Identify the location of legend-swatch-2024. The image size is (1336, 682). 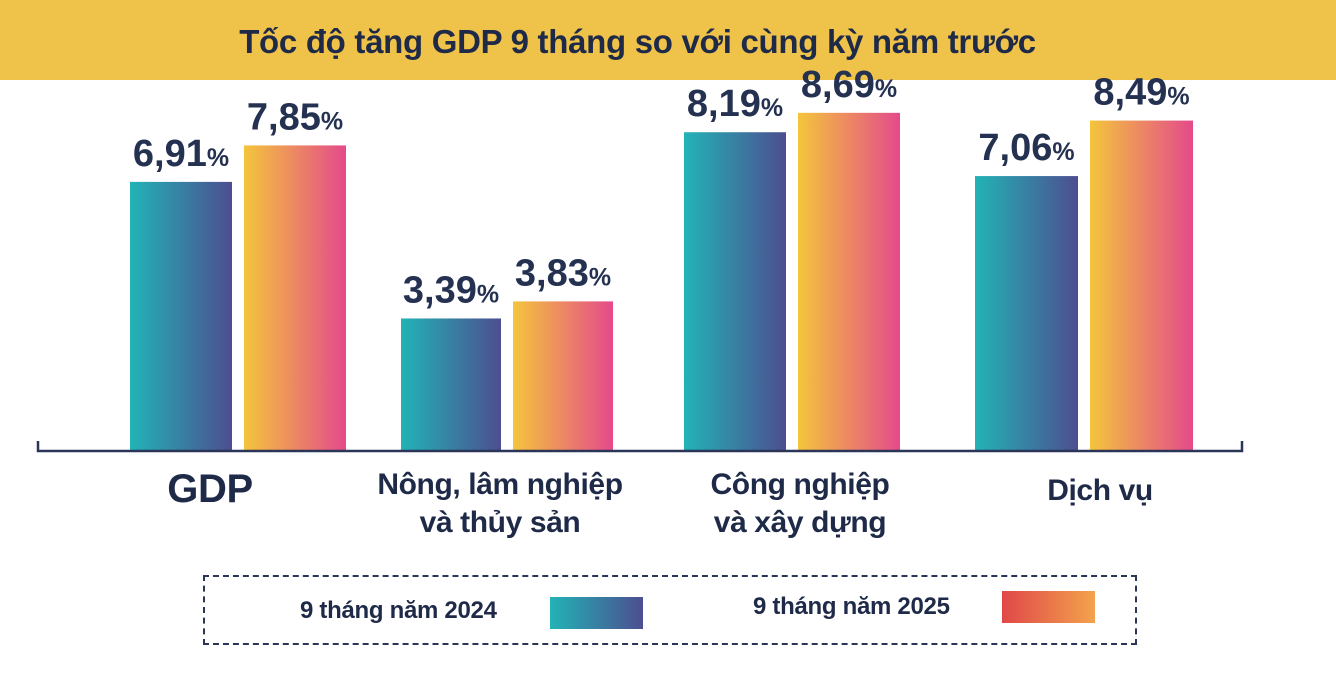
(596, 613).